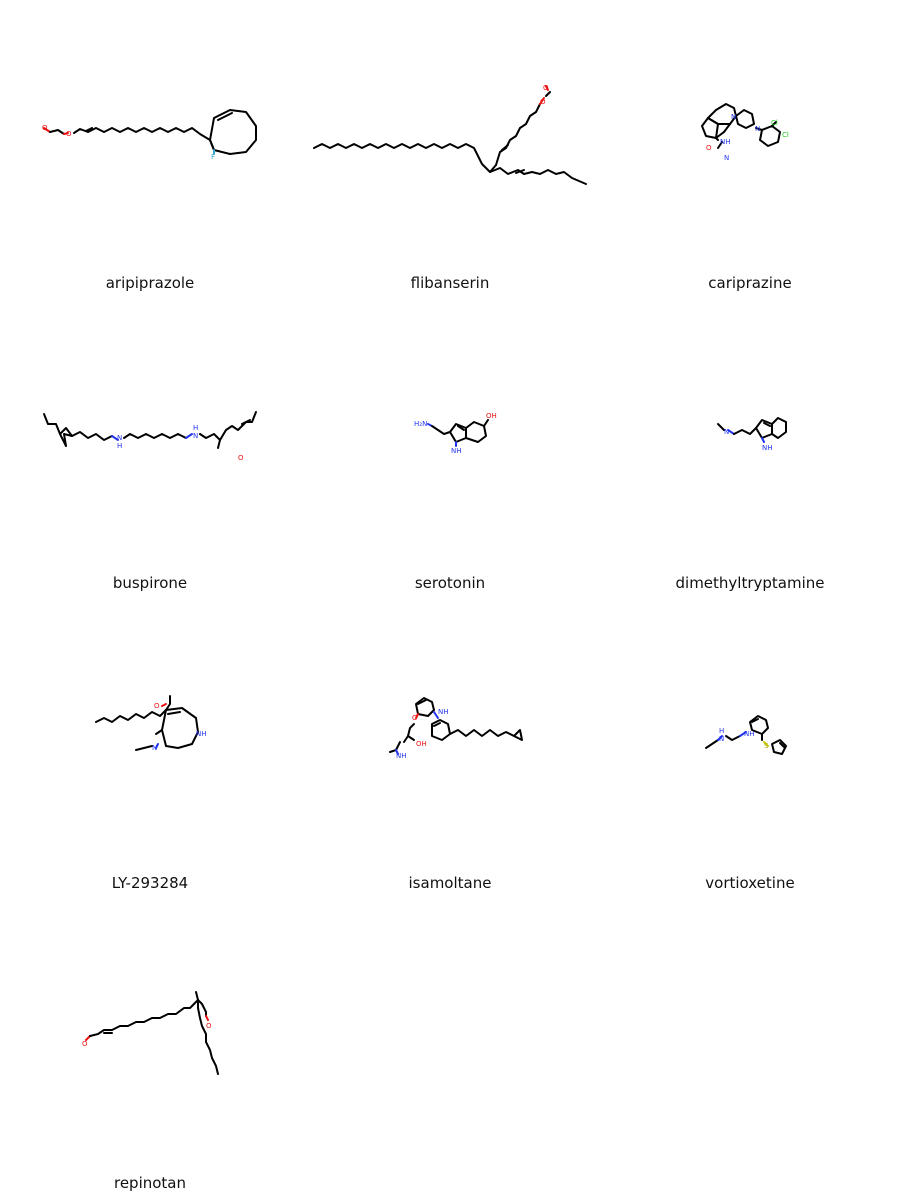 The image size is (900, 1200). What do you see at coordinates (450, 425) in the screenshot?
I see `structure-drawing-serotonin: H₂N OH NH` at bounding box center [450, 425].